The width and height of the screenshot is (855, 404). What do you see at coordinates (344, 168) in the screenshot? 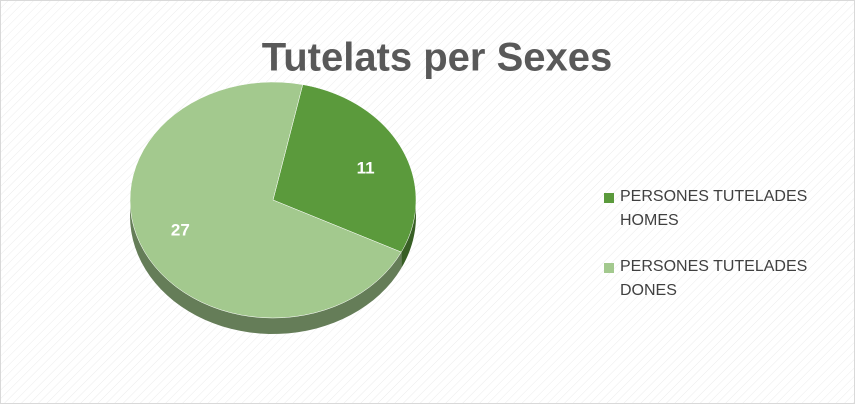
I see `pie-slice` at bounding box center [344, 168].